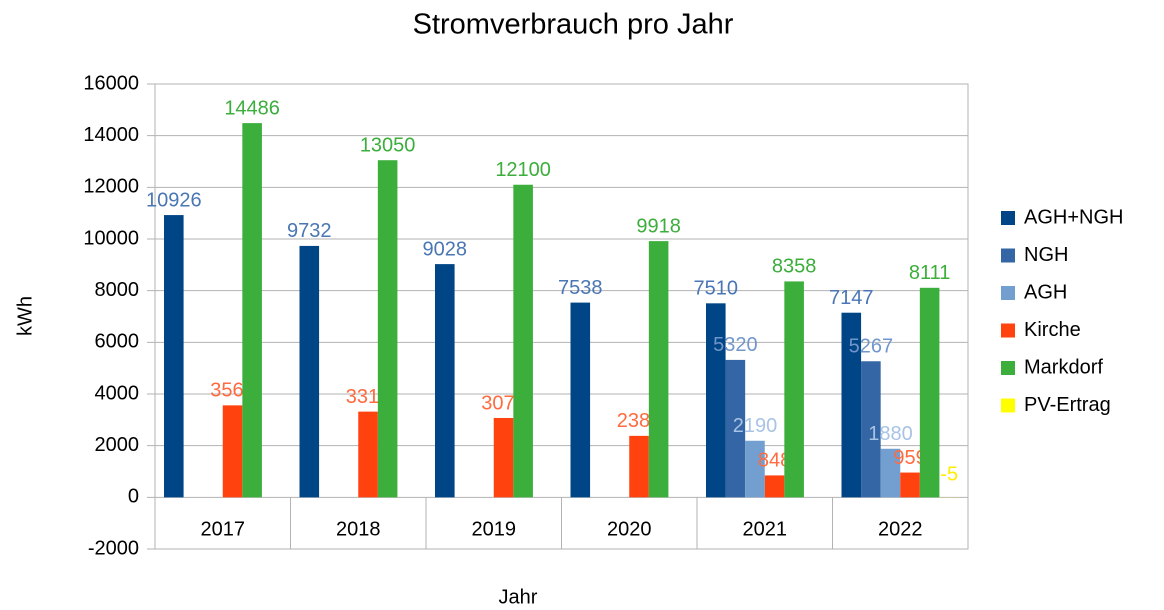  What do you see at coordinates (774, 461) in the screenshot?
I see `data-label: 848` at bounding box center [774, 461].